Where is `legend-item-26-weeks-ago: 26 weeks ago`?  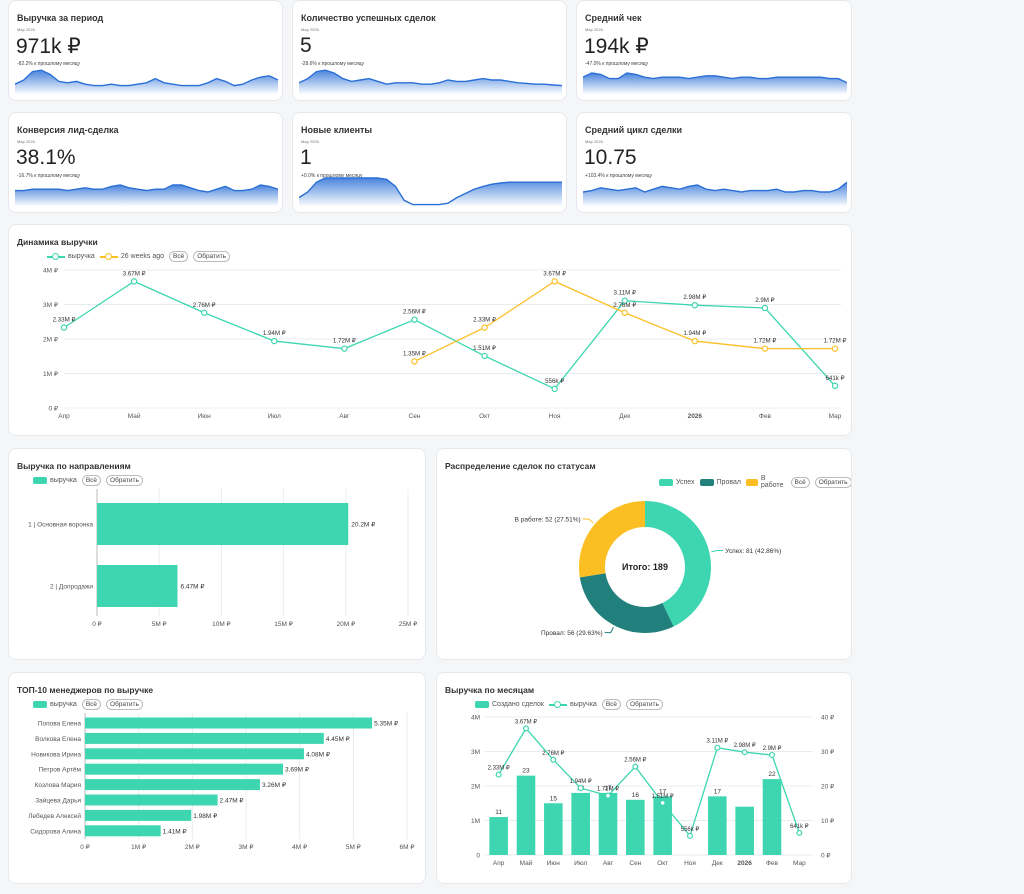
legend-item-26-weeks-ago: 26 weeks ago is located at coordinates (131, 256).